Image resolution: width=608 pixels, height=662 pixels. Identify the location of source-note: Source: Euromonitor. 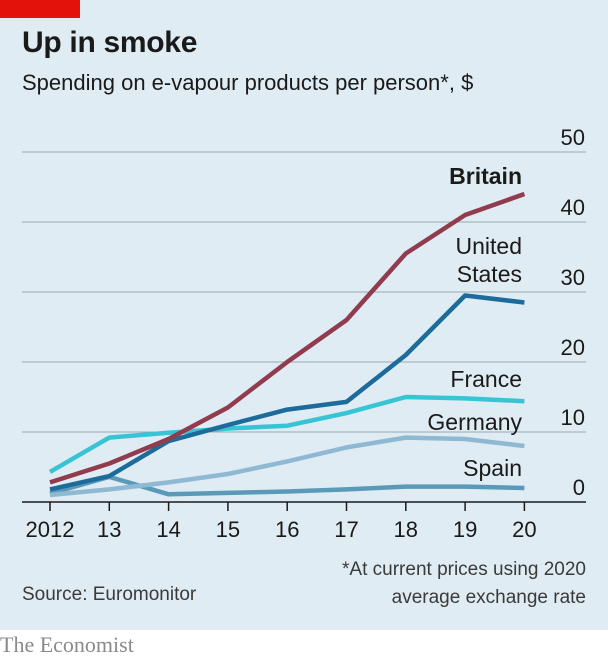
(109, 594).